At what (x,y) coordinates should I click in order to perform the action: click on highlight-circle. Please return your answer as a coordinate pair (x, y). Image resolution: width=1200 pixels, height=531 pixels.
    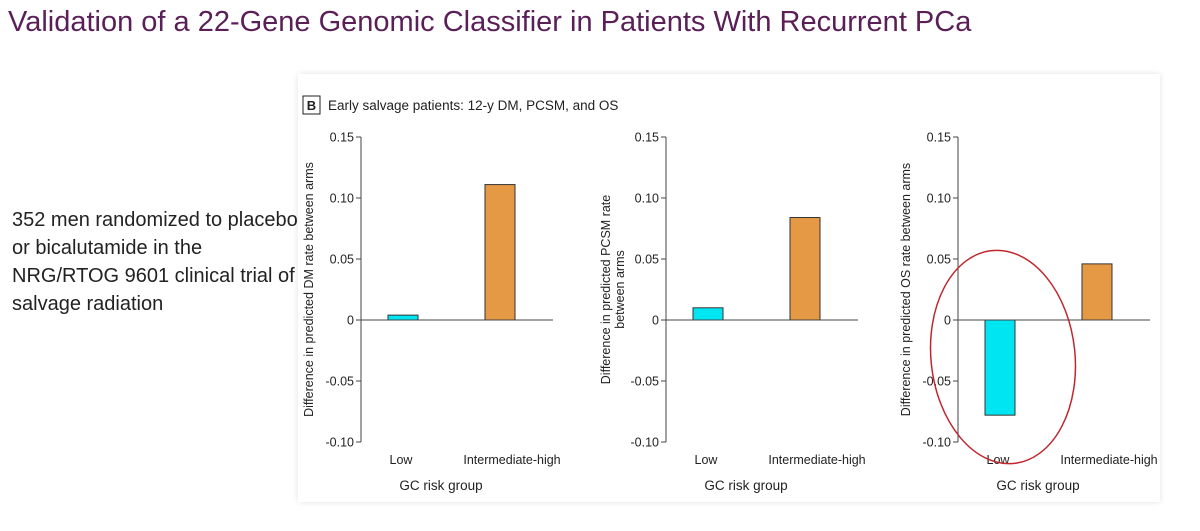
    Looking at the image, I should click on (1003, 357).